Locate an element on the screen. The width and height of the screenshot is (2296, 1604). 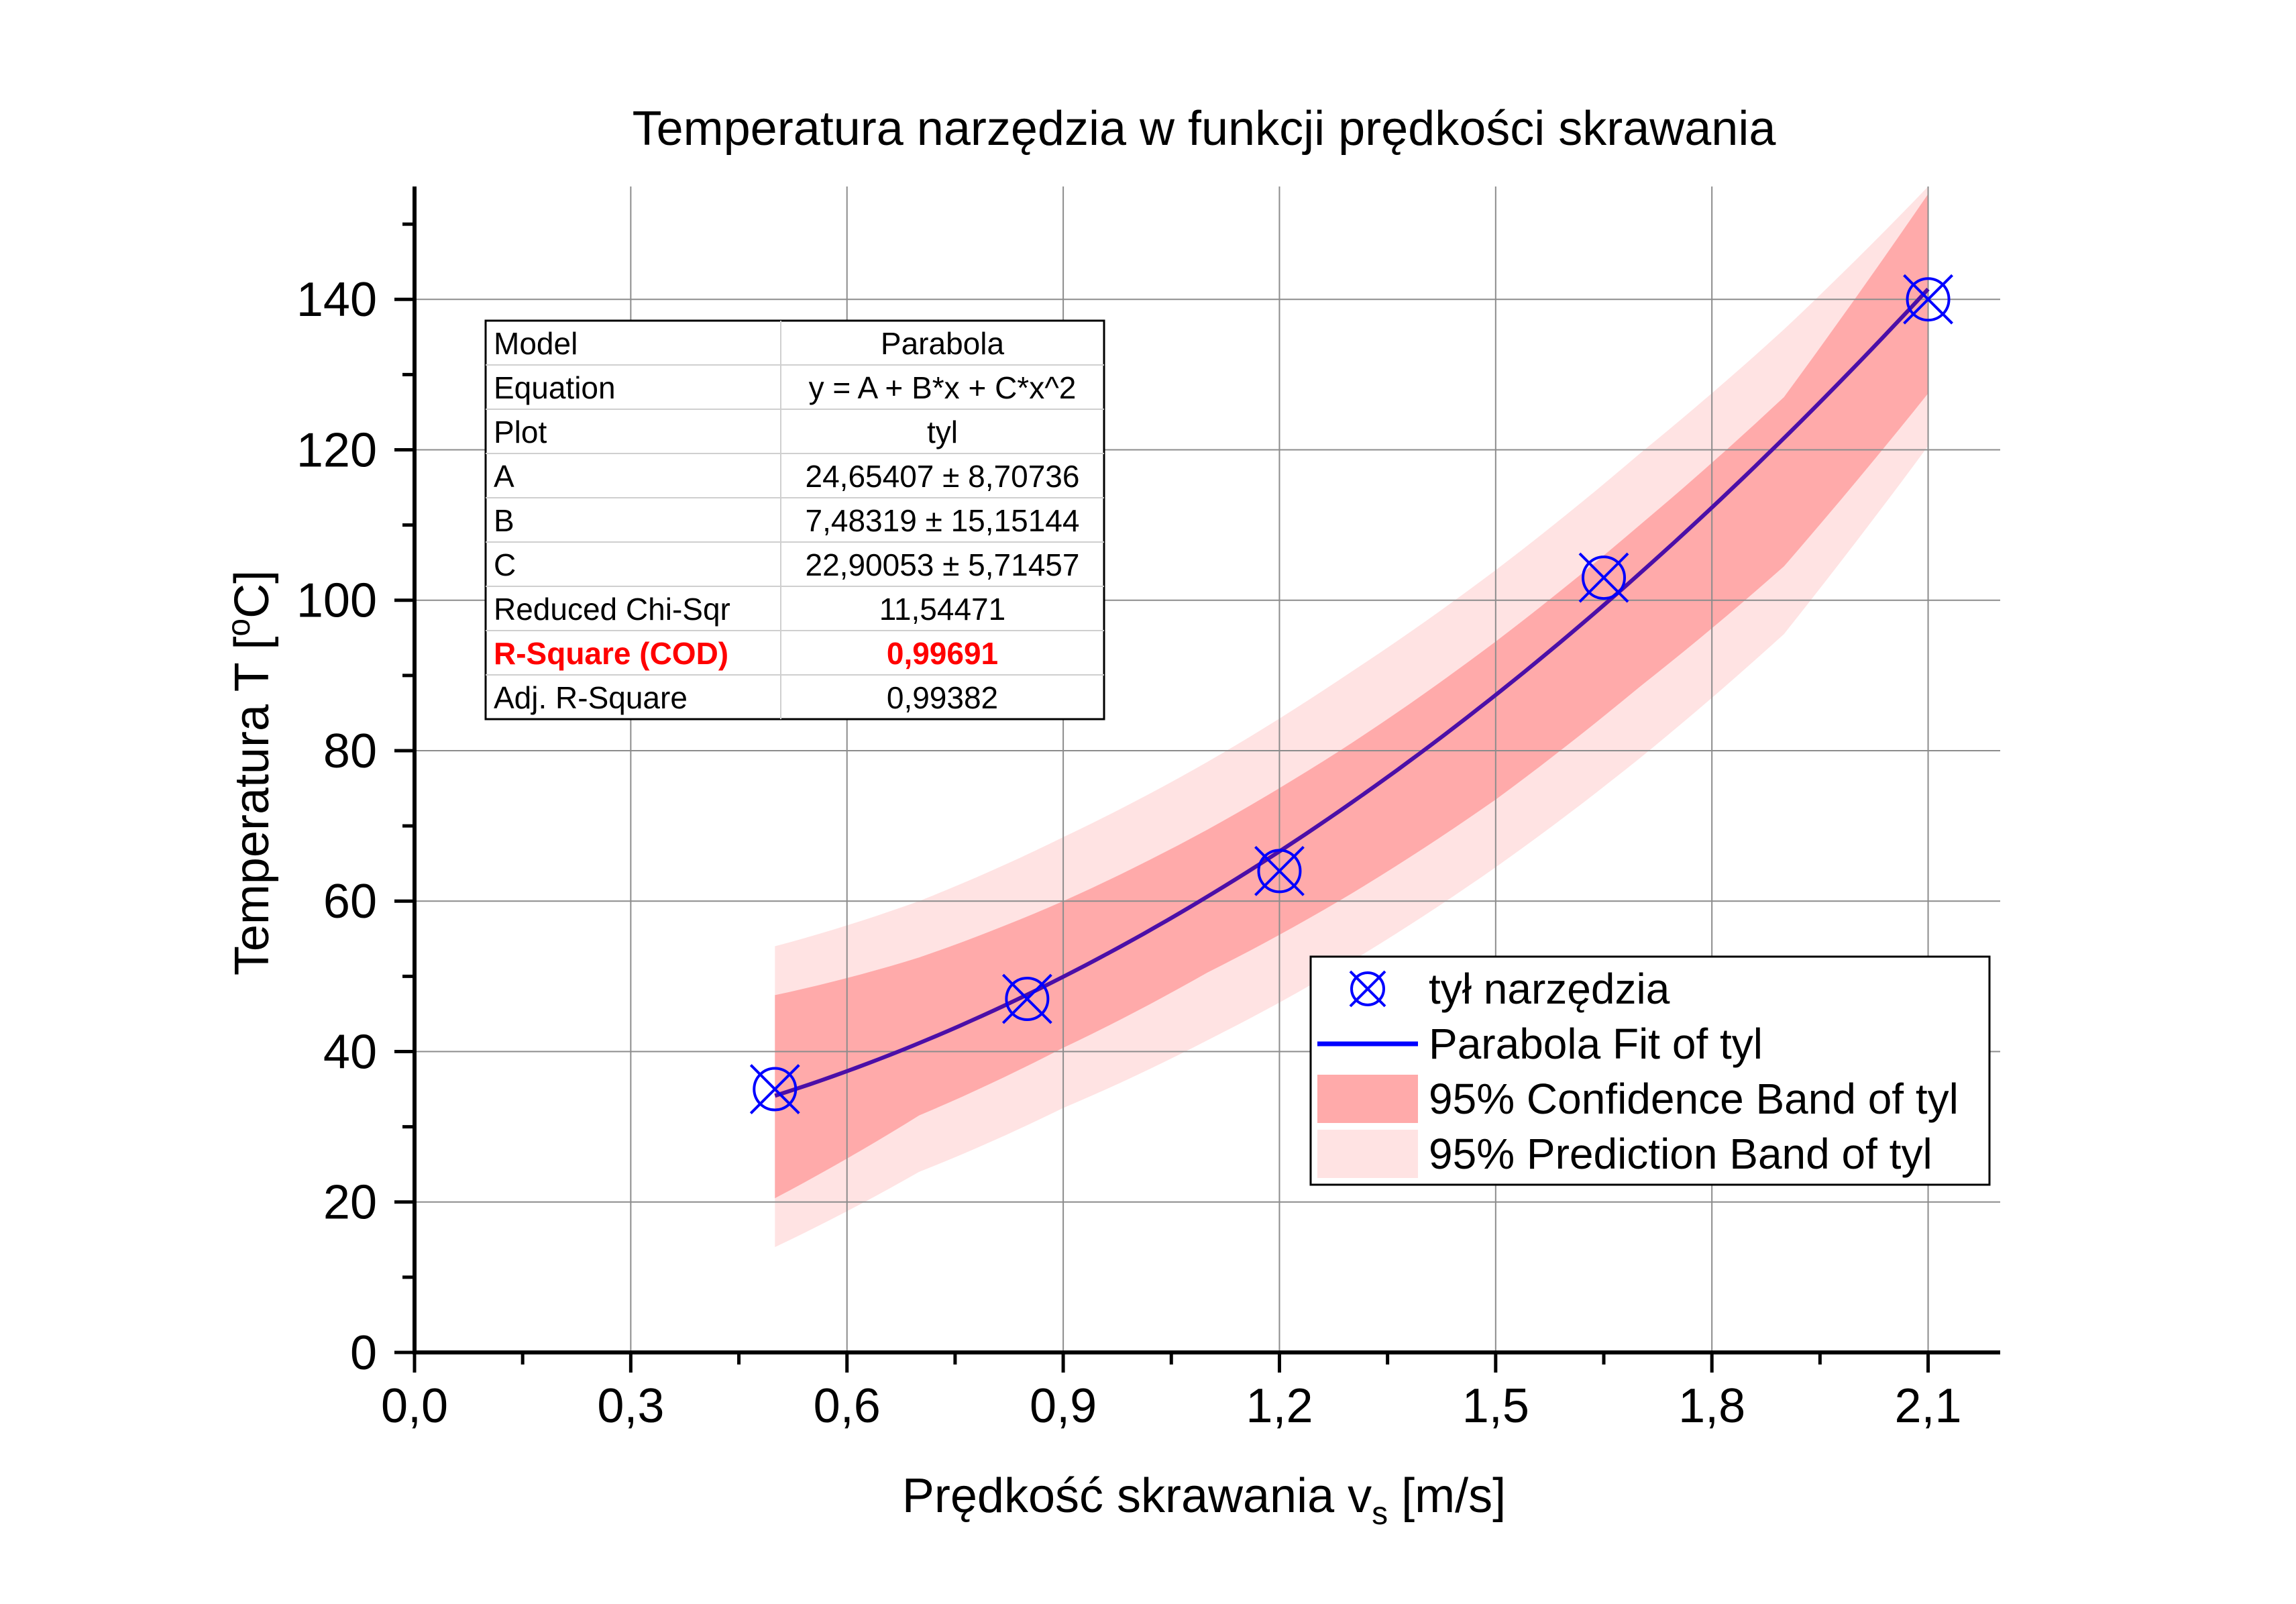
fit-table-value: 22,90053 ± 5,71457 is located at coordinates (943, 564).